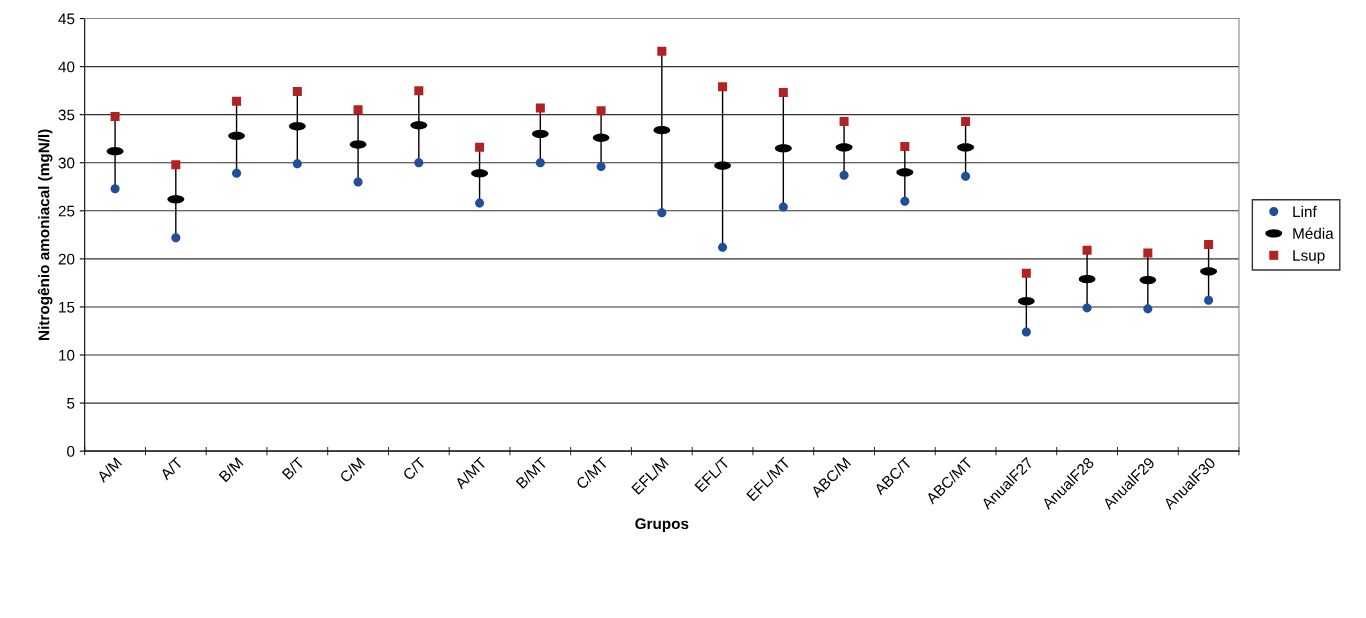  Describe the element at coordinates (414, 468) in the screenshot. I see `x-tick-label: C/T` at that location.